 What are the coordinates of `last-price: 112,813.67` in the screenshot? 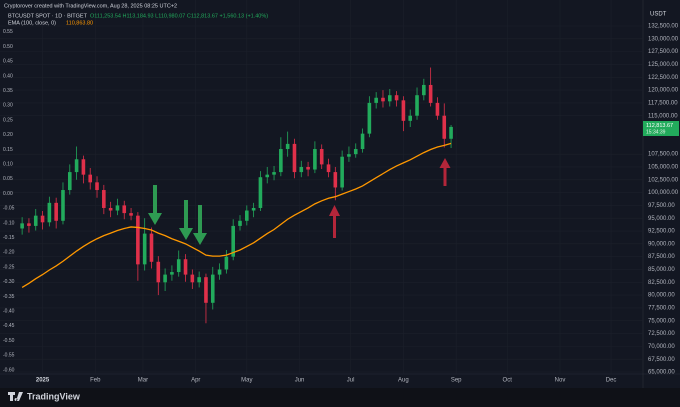 It's located at (659, 126).